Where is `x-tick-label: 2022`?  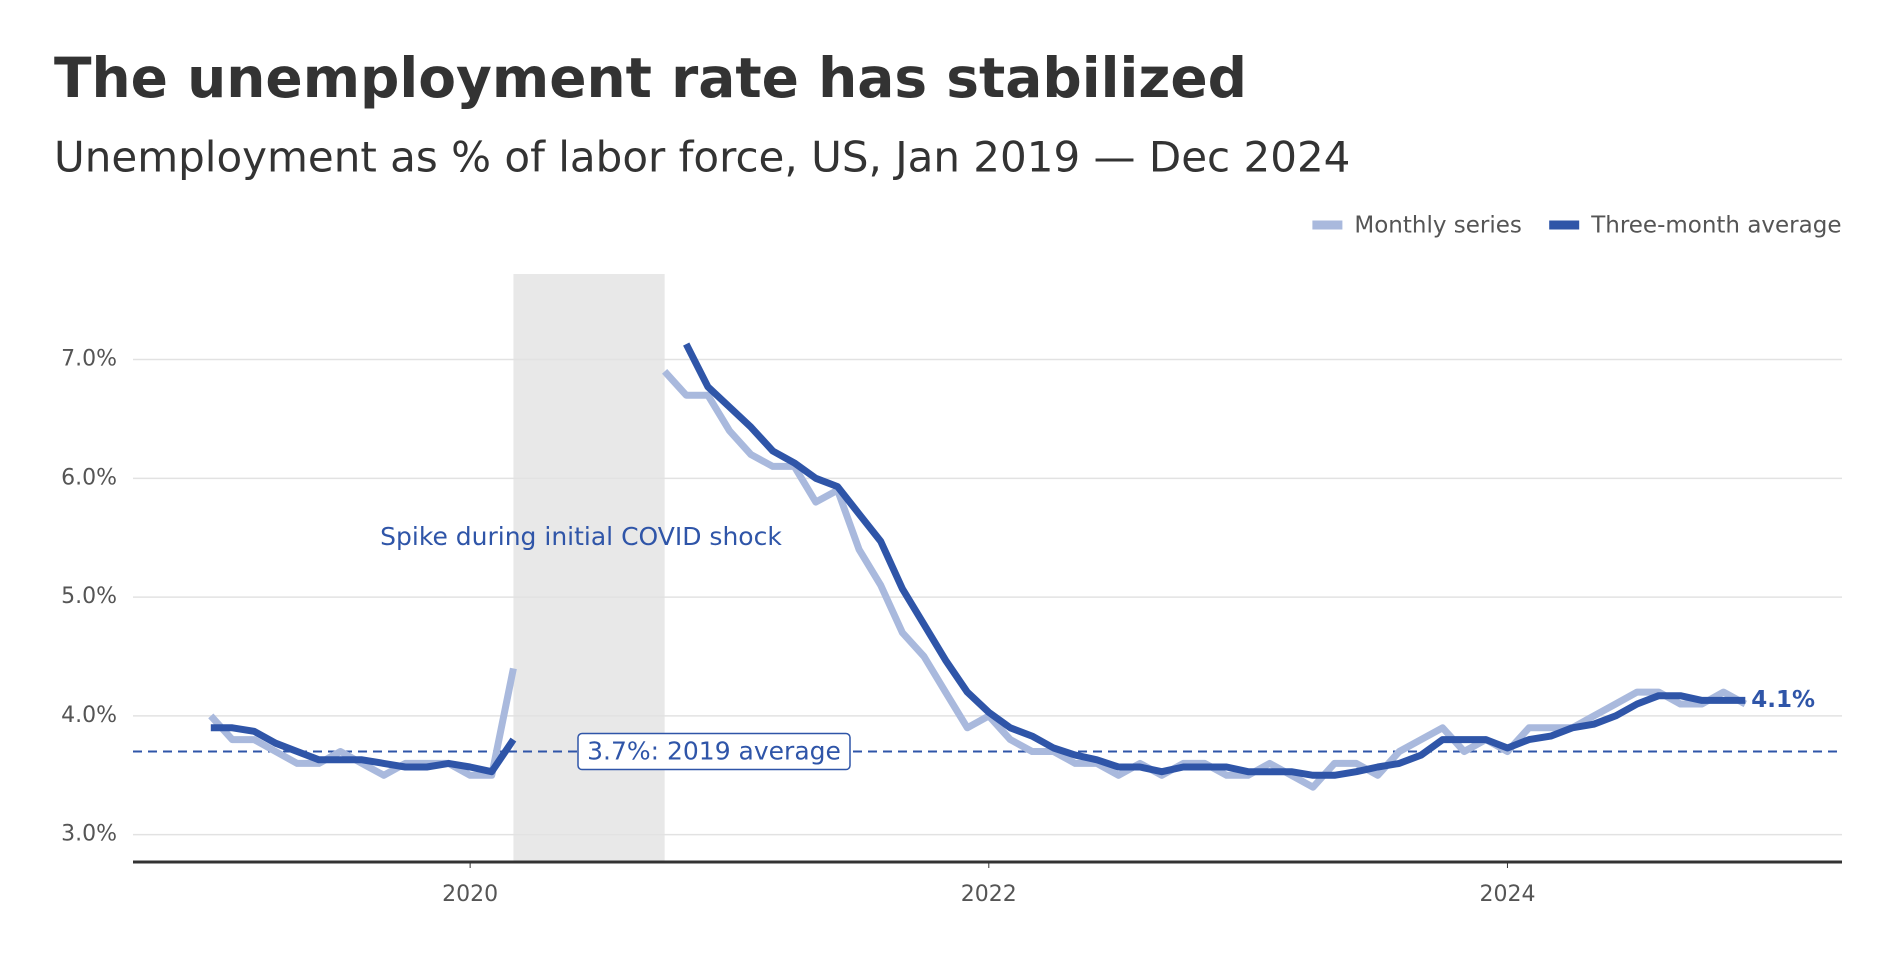
x-tick-label: 2022 is located at coordinates (989, 894).